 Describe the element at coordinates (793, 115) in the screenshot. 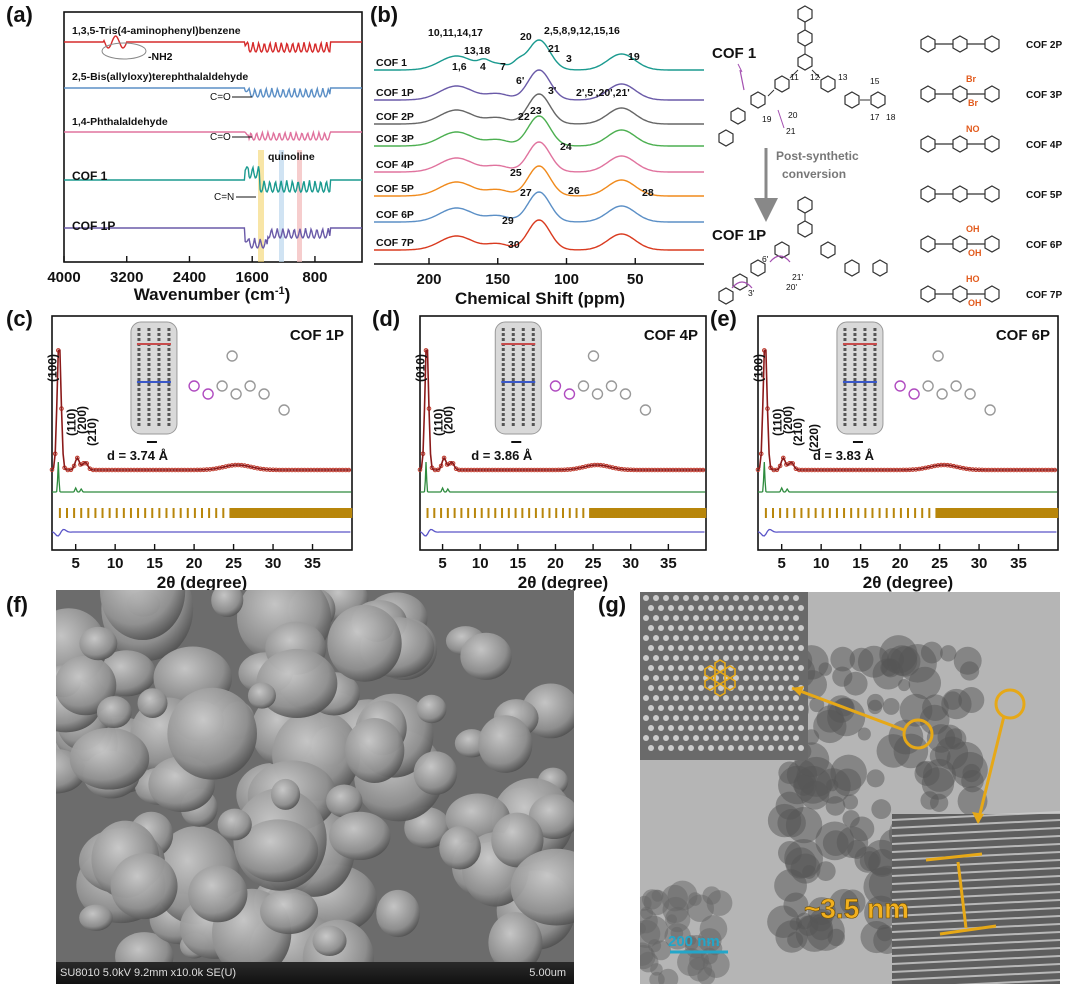

I see `cof1-num-20: 20` at that location.